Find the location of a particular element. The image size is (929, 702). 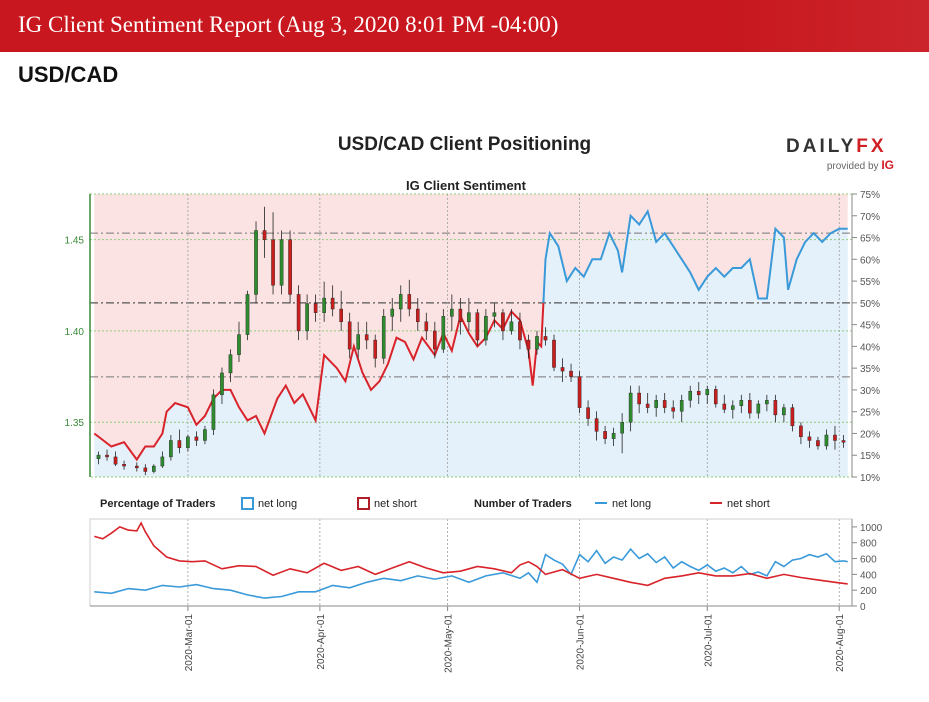

date-tick-label: 2020-Mar-01 is located at coordinates (189, 643).